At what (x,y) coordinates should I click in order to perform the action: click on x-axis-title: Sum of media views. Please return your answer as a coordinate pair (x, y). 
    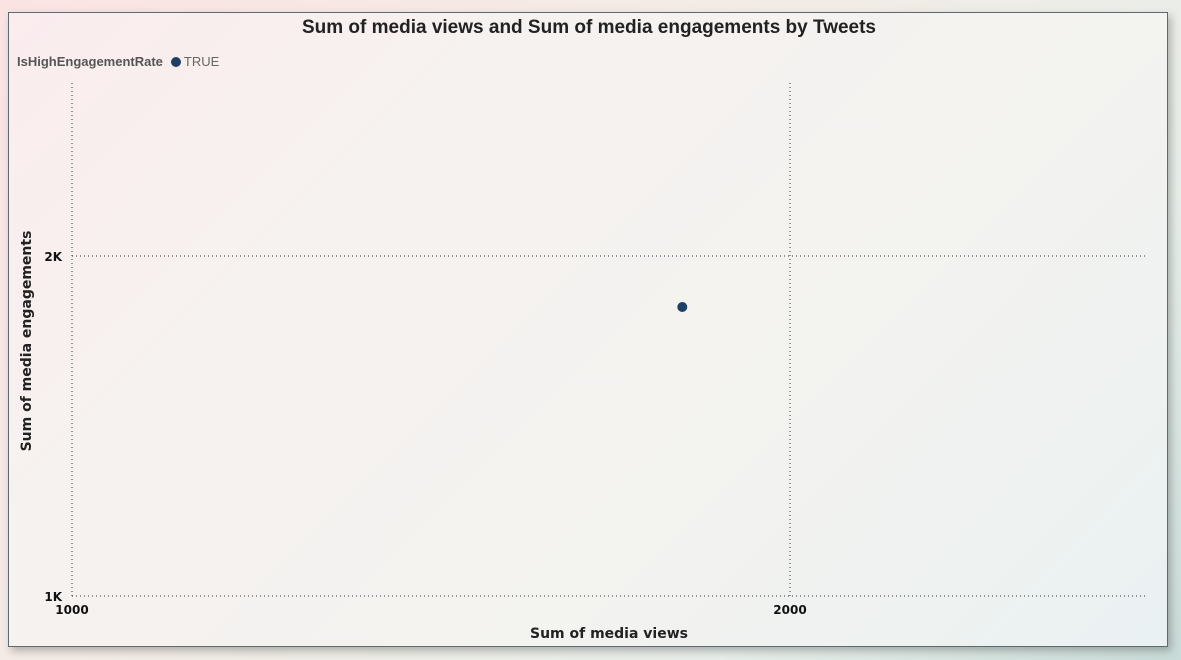
    Looking at the image, I should click on (609, 634).